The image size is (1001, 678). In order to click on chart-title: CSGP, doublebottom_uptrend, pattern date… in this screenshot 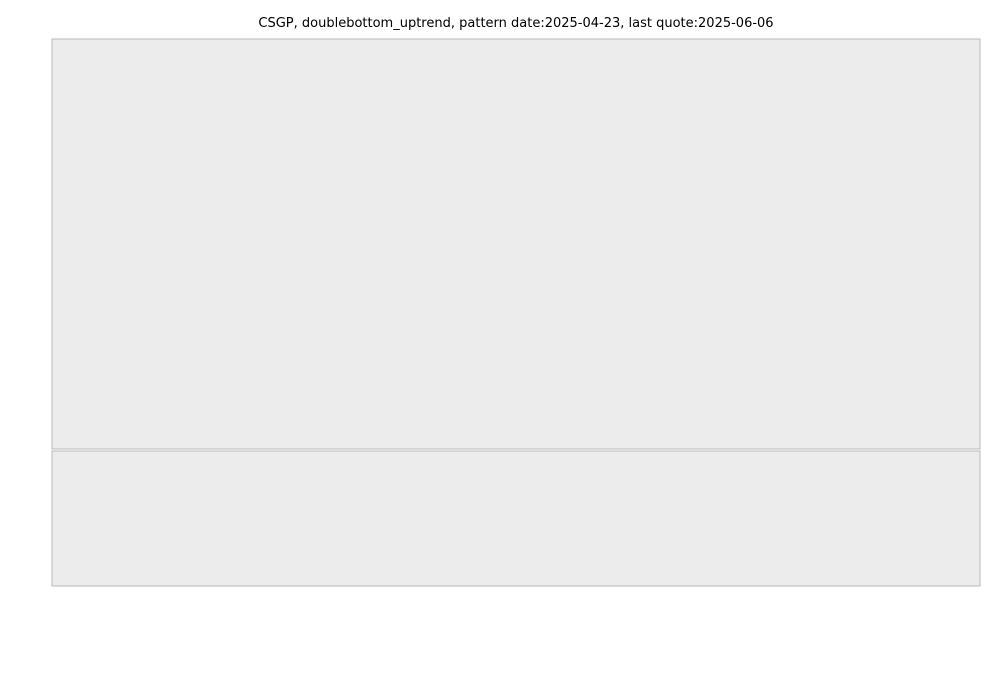, I will do `click(515, 23)`.